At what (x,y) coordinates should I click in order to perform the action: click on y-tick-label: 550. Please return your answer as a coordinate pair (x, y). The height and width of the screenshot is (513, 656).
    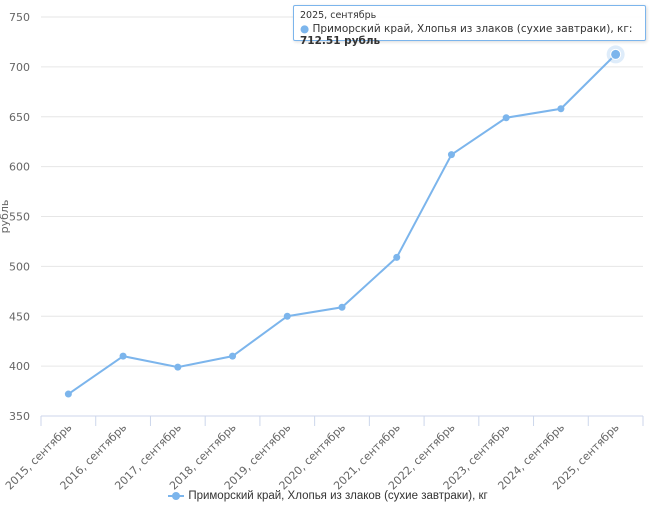
    Looking at the image, I should click on (19, 217).